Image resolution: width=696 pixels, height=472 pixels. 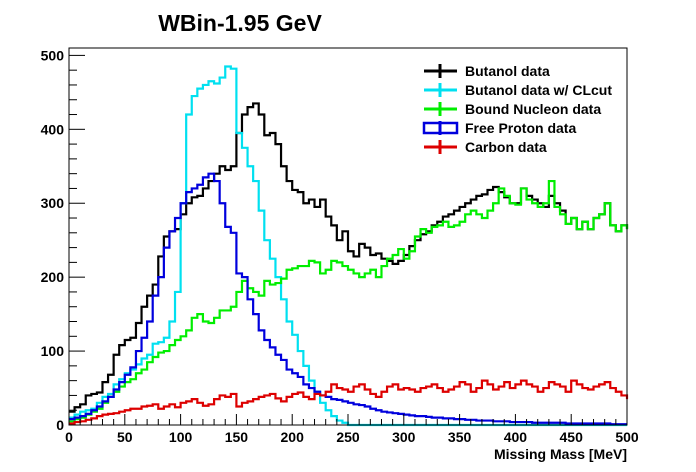 What do you see at coordinates (293, 437) in the screenshot?
I see `x-tick-label: 200` at bounding box center [293, 437].